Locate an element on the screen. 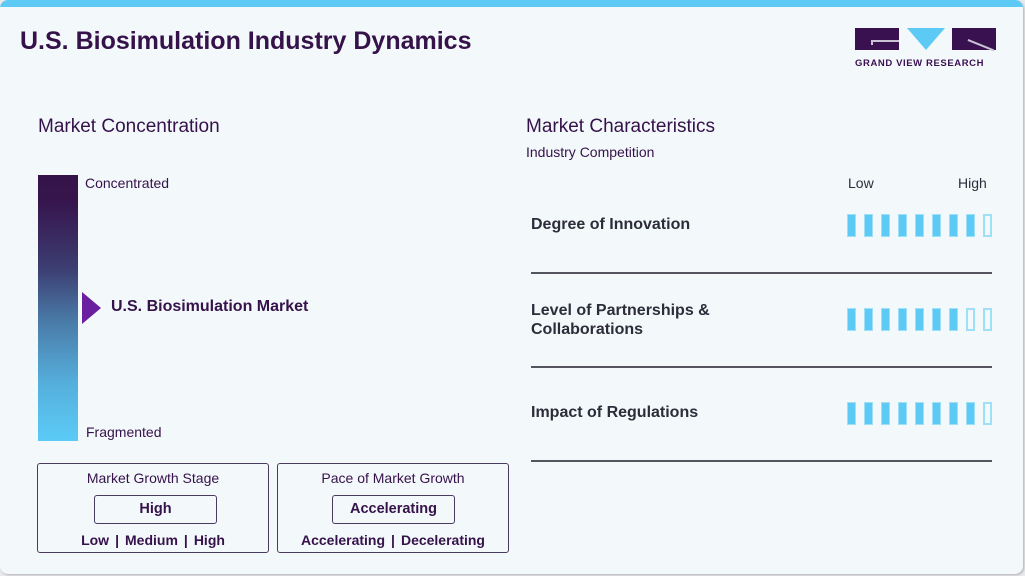 This screenshot has height=576, width=1025. growth-stage-scale: Low | Medium | High is located at coordinates (153, 540).